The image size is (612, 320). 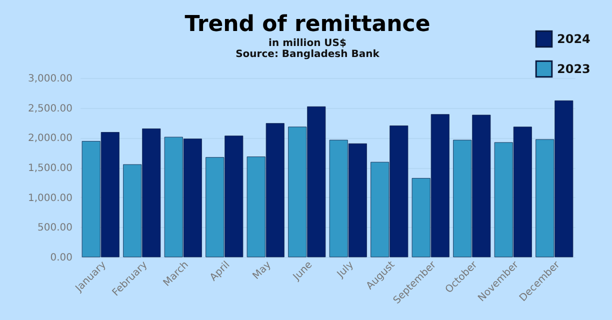 I want to click on legend-label: 2024, so click(x=573, y=39).